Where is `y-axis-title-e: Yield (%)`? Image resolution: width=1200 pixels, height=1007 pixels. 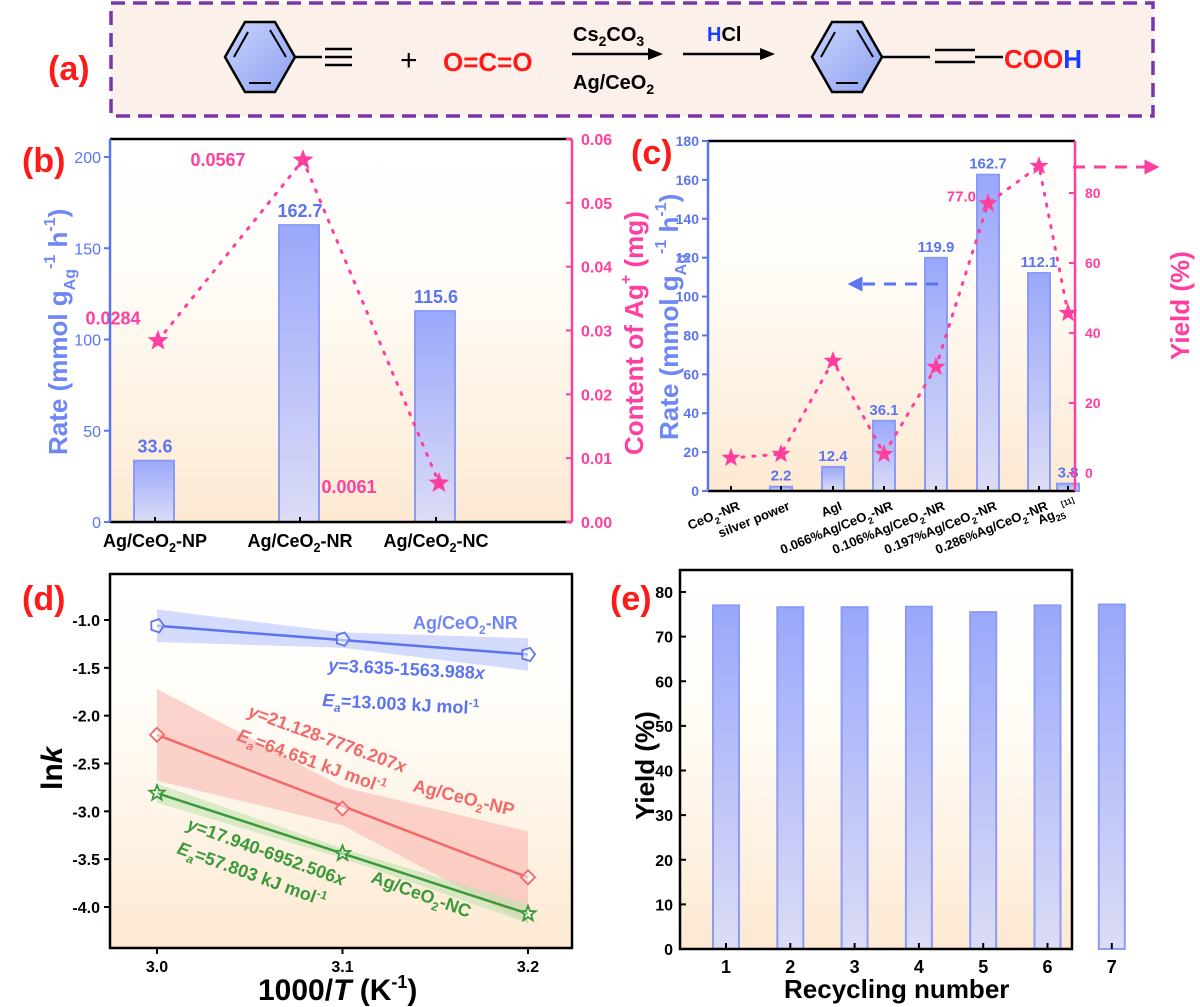 y-axis-title-e: Yield (%) is located at coordinates (645, 765).